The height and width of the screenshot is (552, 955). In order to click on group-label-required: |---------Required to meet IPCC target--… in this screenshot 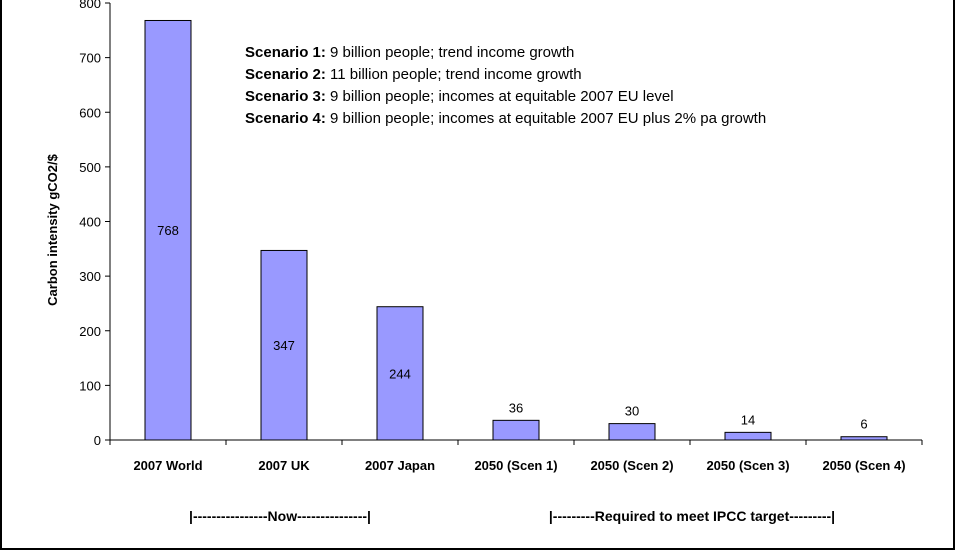, I will do `click(692, 516)`.